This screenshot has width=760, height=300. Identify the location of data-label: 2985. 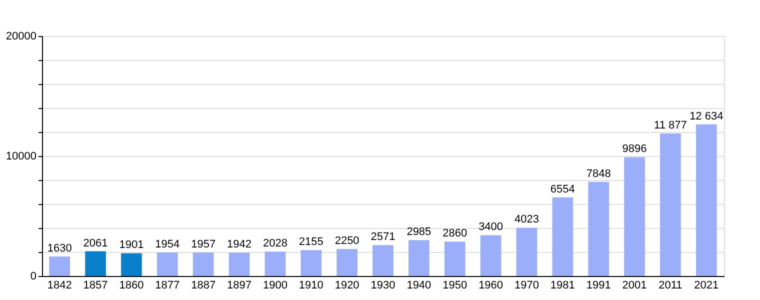
(419, 232).